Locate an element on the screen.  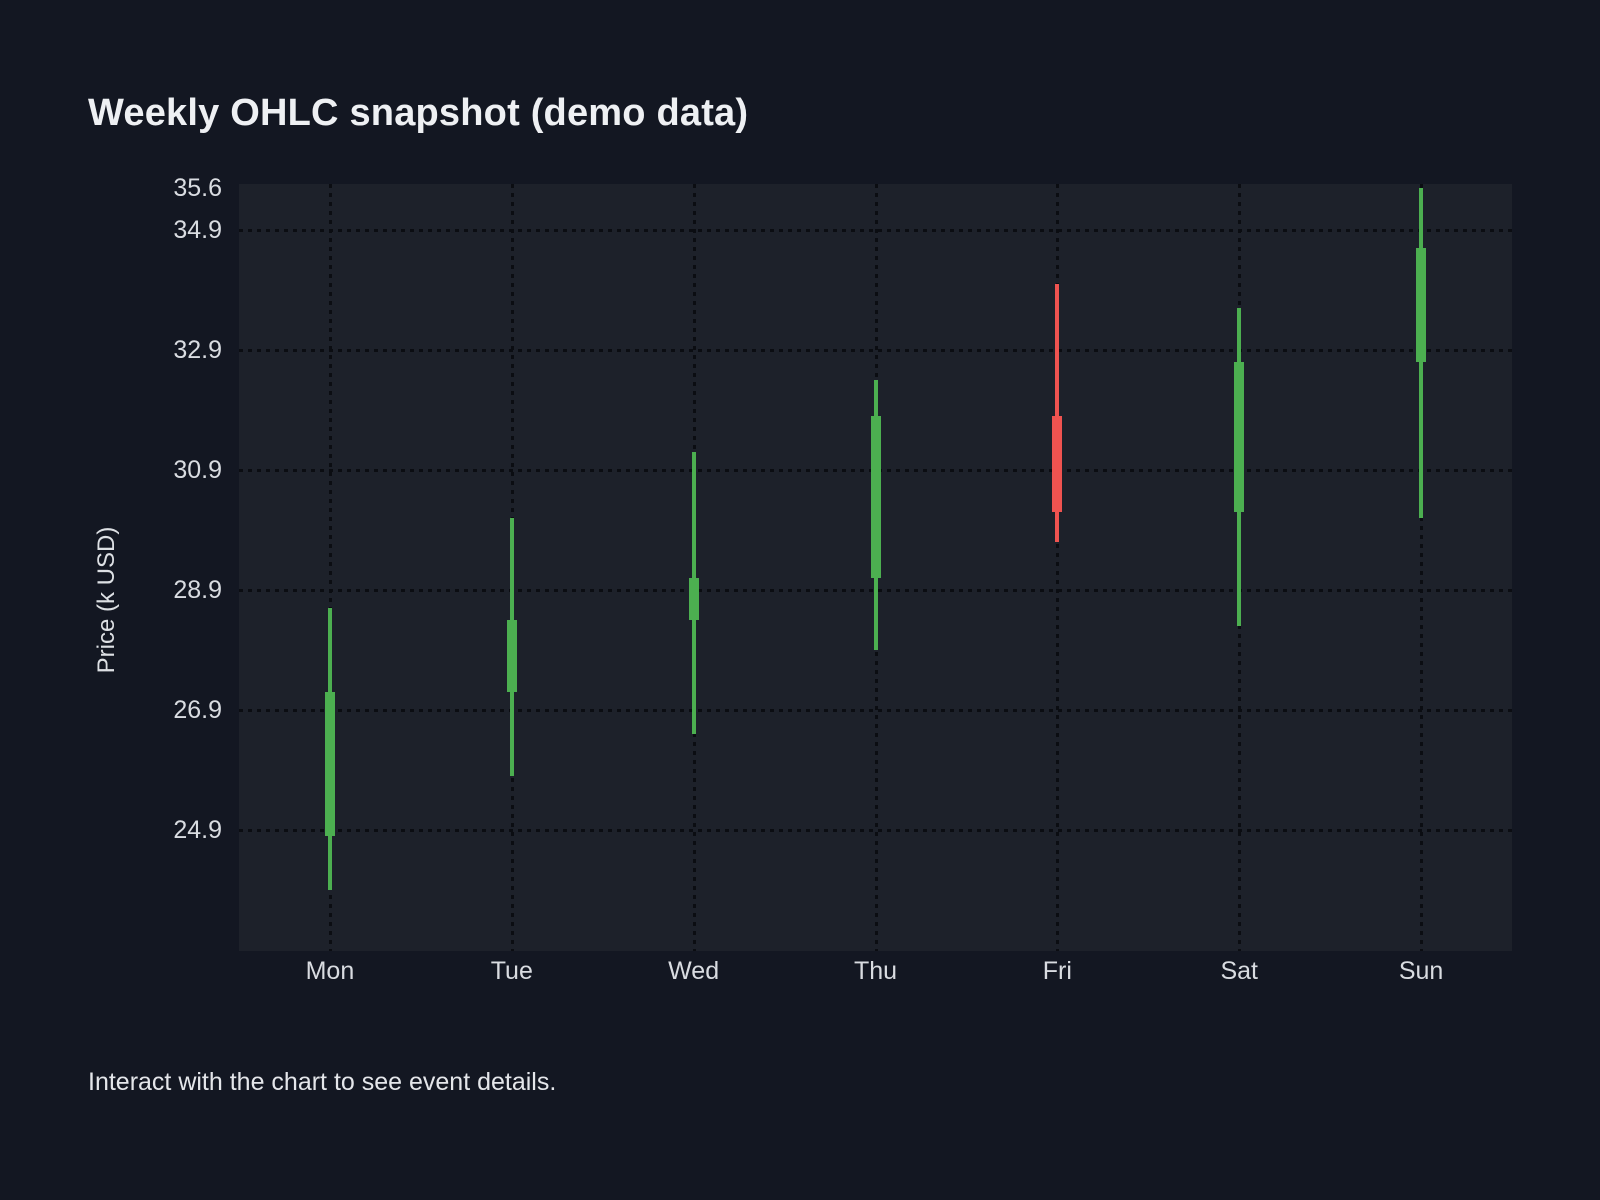
y-axis-tick-label: 26.9 is located at coordinates (197, 709).